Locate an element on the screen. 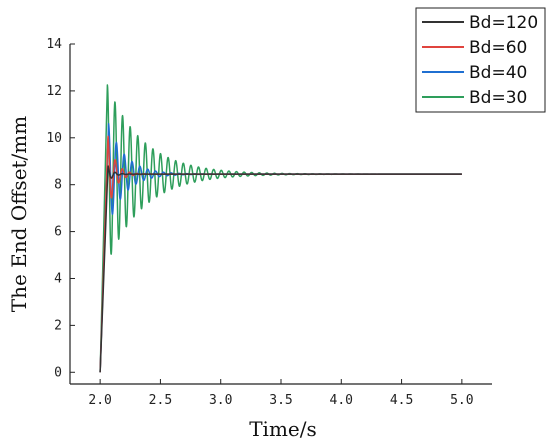 The image size is (550, 447). legend-box is located at coordinates (480, 60).